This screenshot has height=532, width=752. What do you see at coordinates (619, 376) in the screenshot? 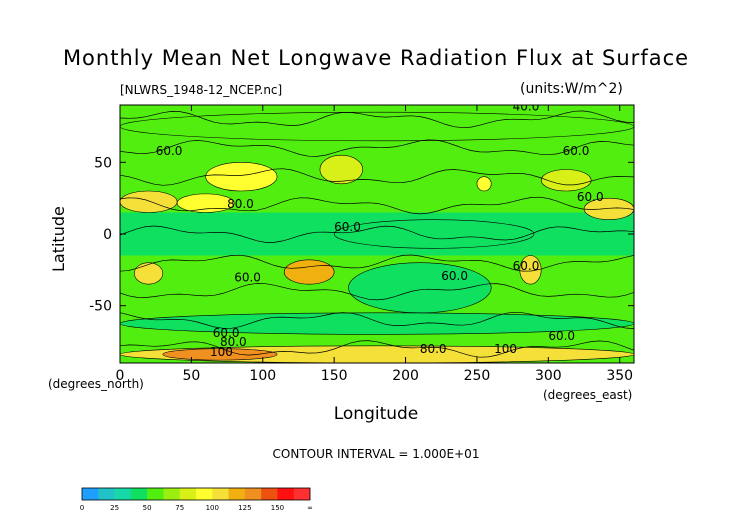
I see `x-tick-label: 350` at bounding box center [619, 376].